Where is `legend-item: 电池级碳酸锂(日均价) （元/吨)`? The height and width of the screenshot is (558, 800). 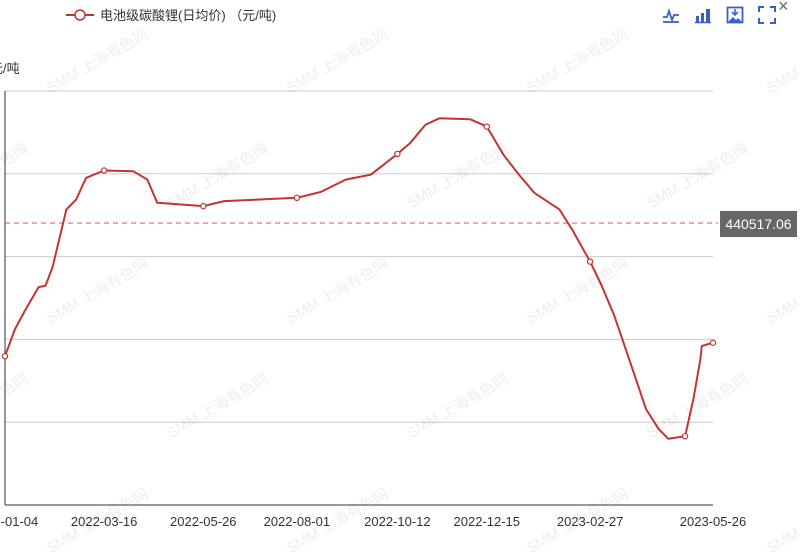 legend-item: 电池级碳酸锂(日均价) （元/吨) is located at coordinates (171, 14).